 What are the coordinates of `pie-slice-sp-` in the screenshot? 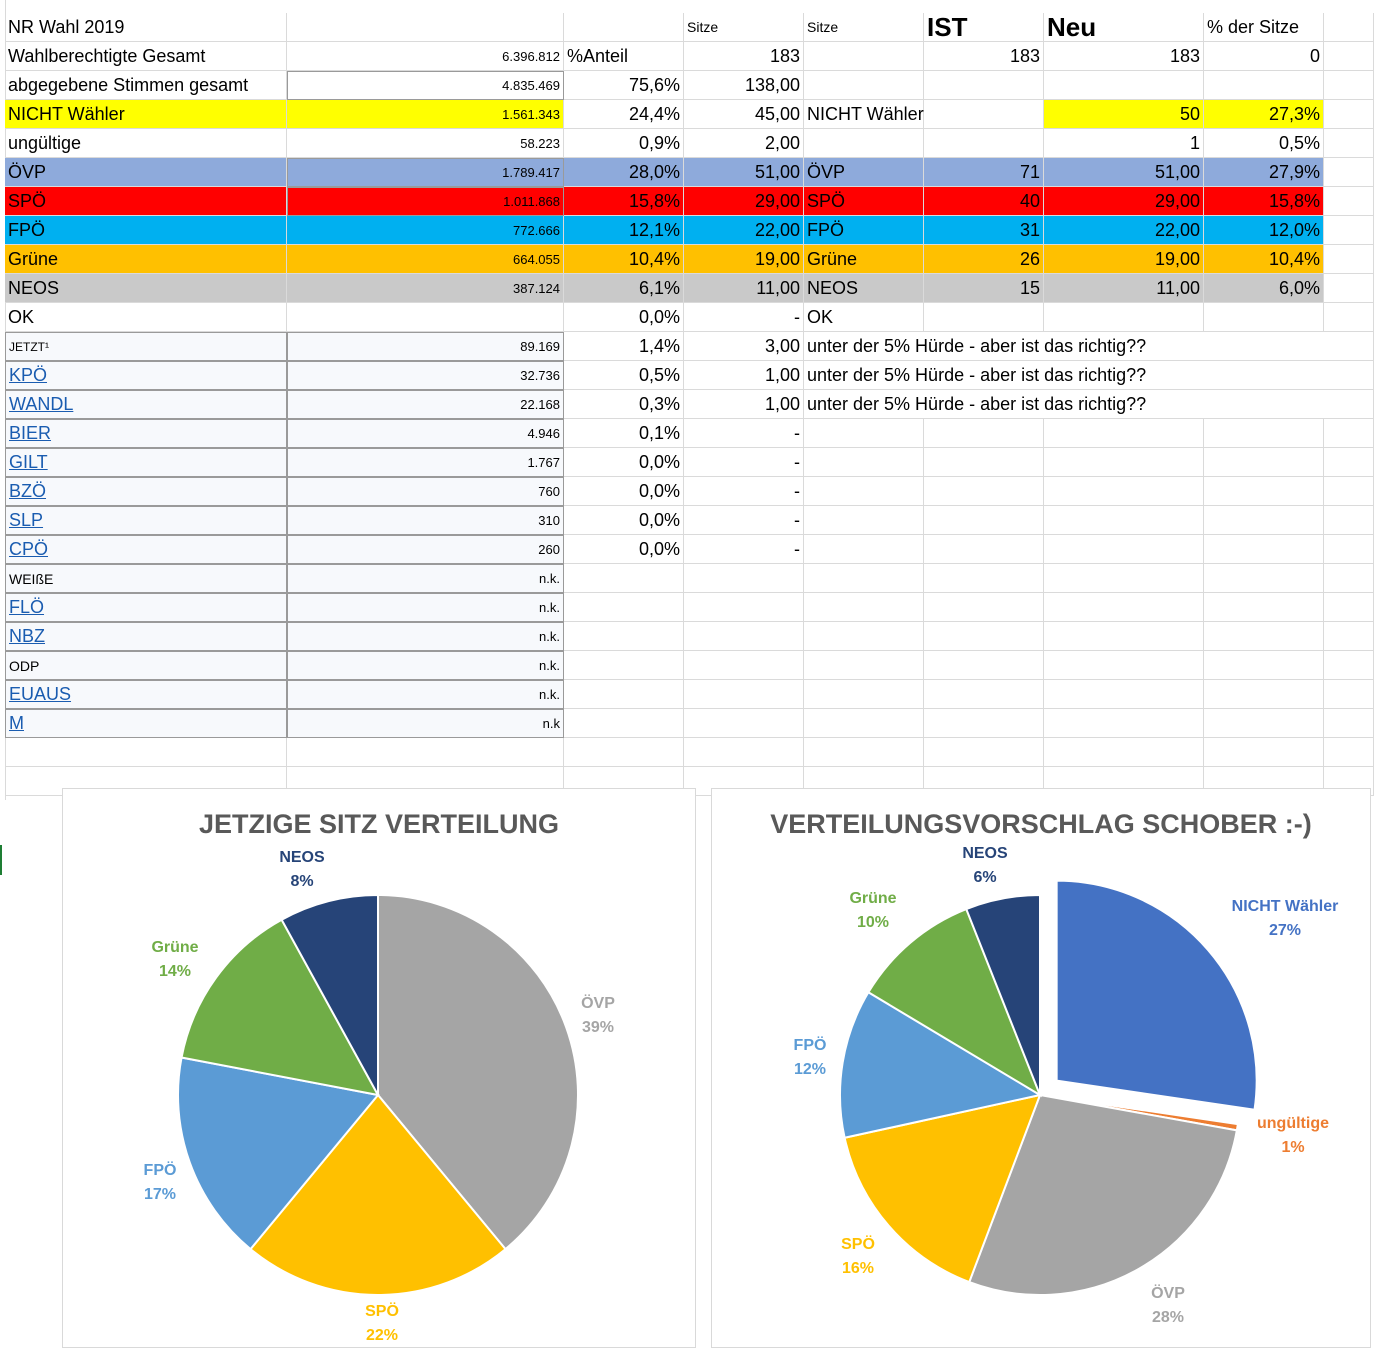 It's located at (942, 1188).